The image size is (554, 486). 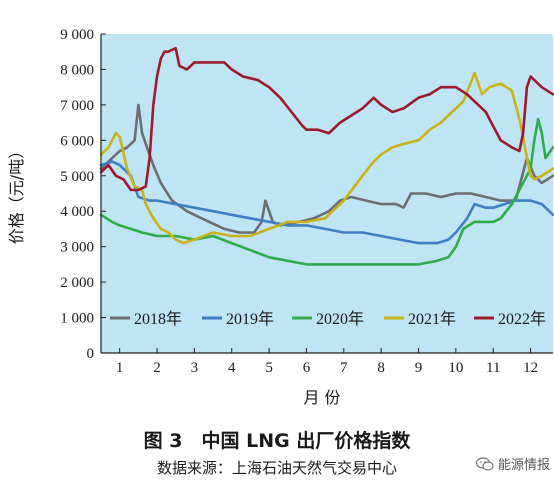 What do you see at coordinates (157, 368) in the screenshot?
I see `x-tick-label: 2` at bounding box center [157, 368].